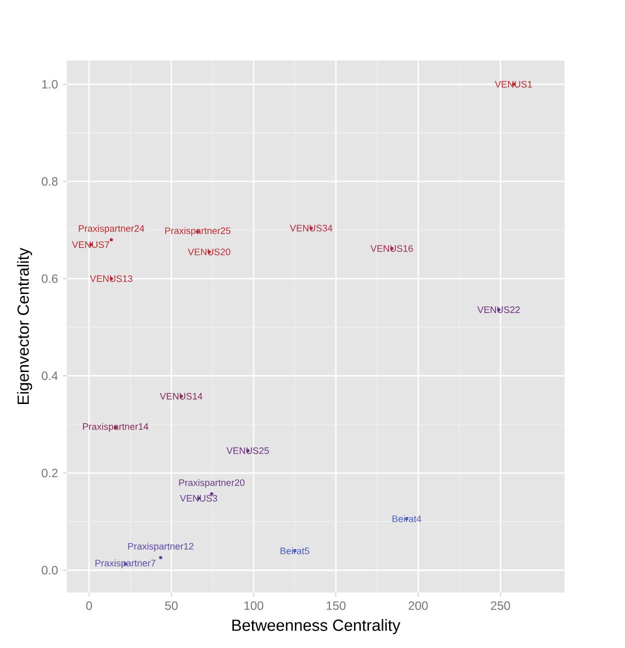 The height and width of the screenshot is (648, 625). Describe the element at coordinates (171, 605) in the screenshot. I see `x-tick-label: 50` at that location.